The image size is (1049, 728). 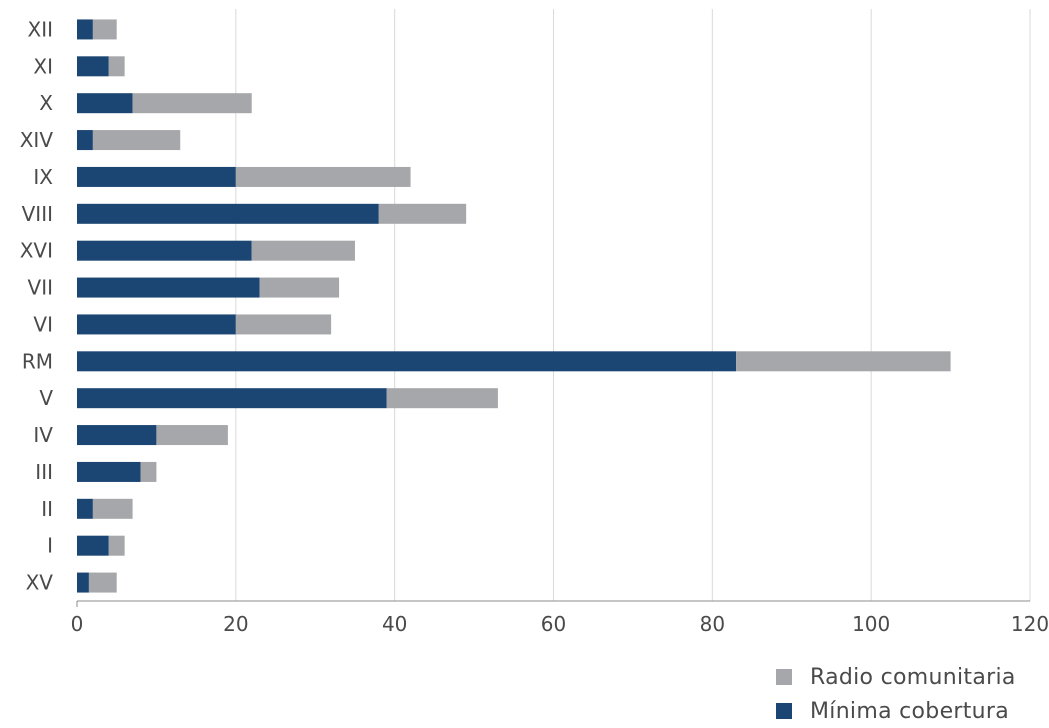 I want to click on bar-radio-comunitaria-vi, so click(x=283, y=324).